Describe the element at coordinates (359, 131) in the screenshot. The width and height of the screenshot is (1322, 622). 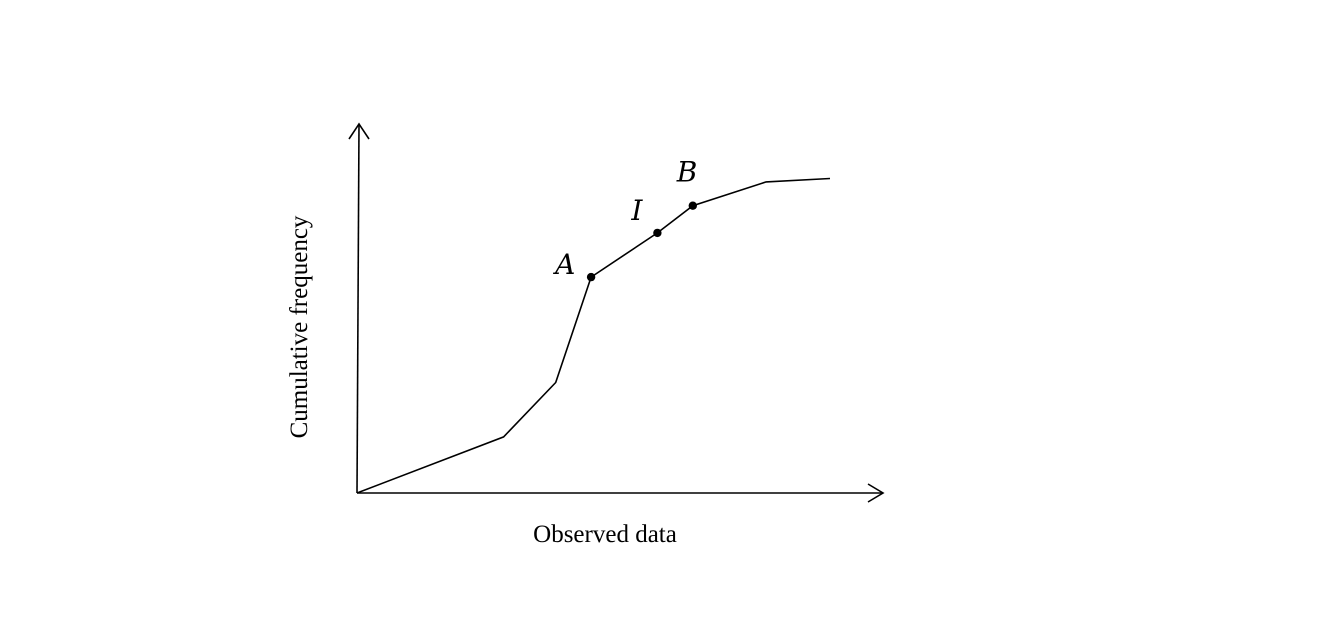
I see `y-axis-arrowhead` at that location.